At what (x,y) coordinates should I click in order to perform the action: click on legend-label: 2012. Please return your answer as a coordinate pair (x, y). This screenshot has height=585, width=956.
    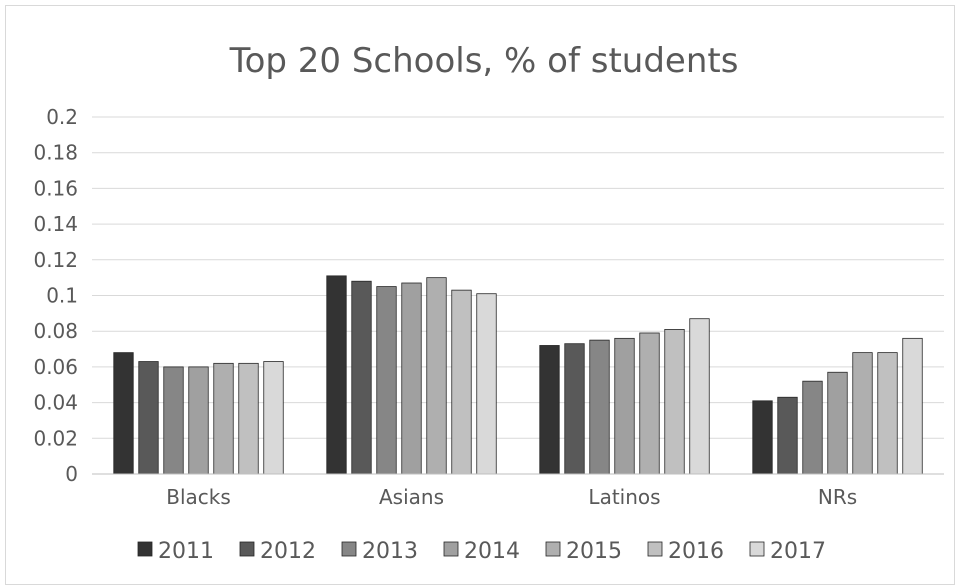
    Looking at the image, I should click on (288, 551).